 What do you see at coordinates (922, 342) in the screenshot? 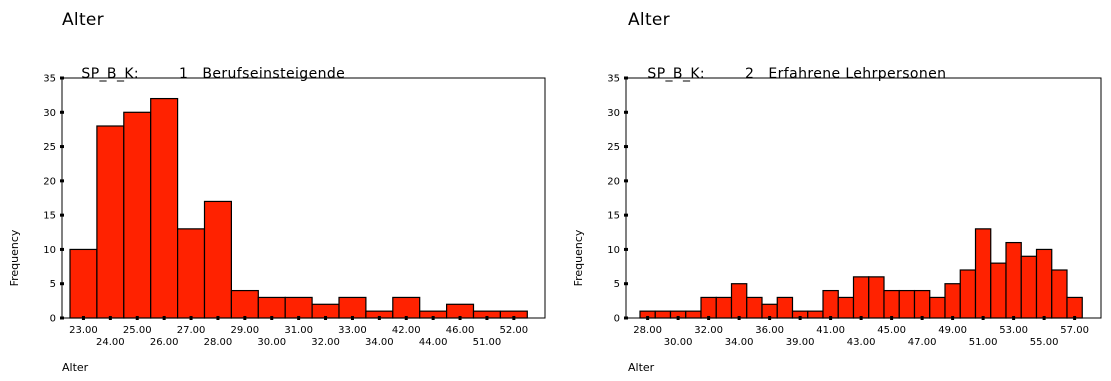
I see `x-tick-label: 47.00` at bounding box center [922, 342].